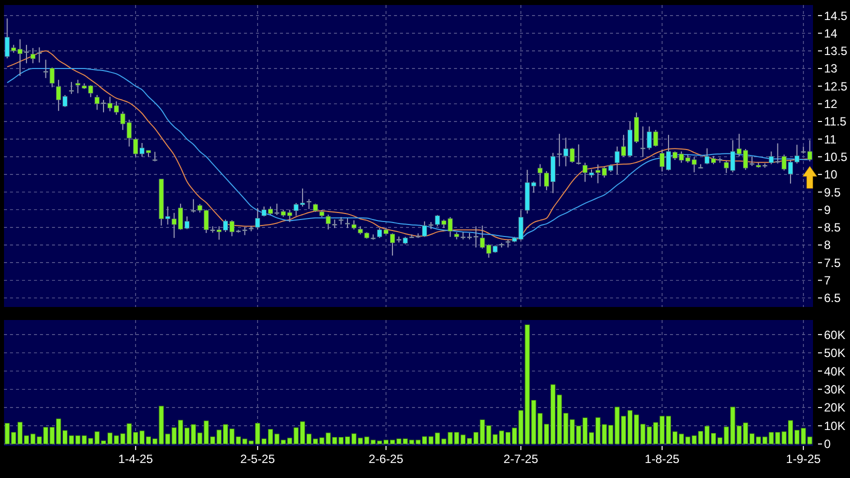  I want to click on y-tick-label: 7, so click(827, 280).